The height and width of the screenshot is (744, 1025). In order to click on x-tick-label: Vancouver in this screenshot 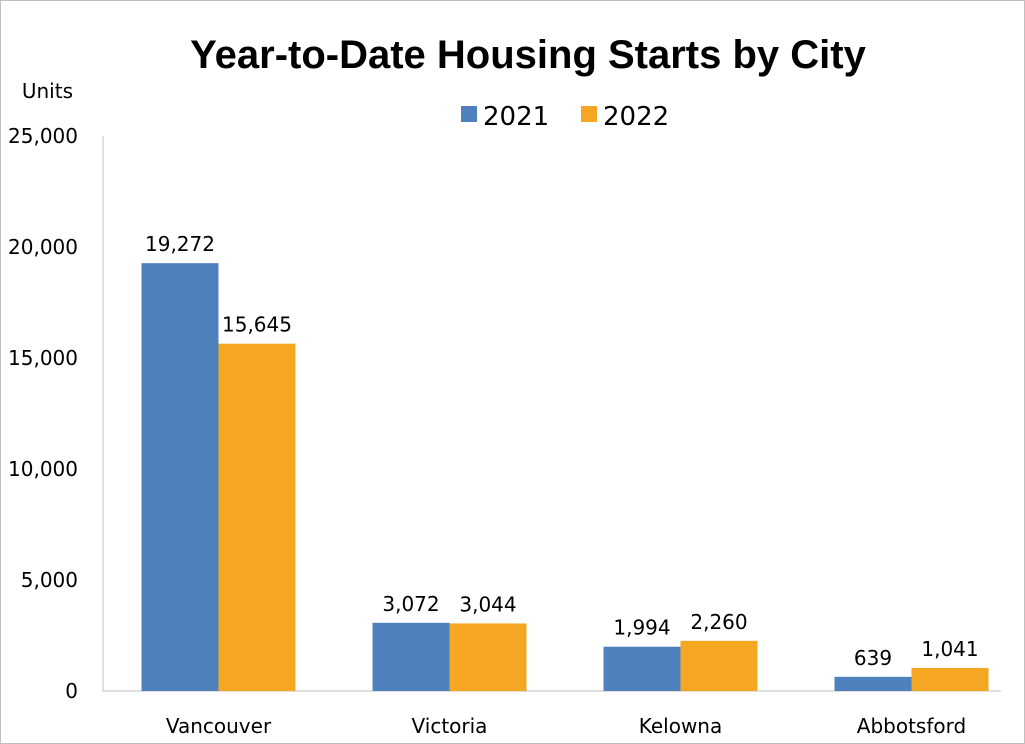, I will do `click(219, 726)`.